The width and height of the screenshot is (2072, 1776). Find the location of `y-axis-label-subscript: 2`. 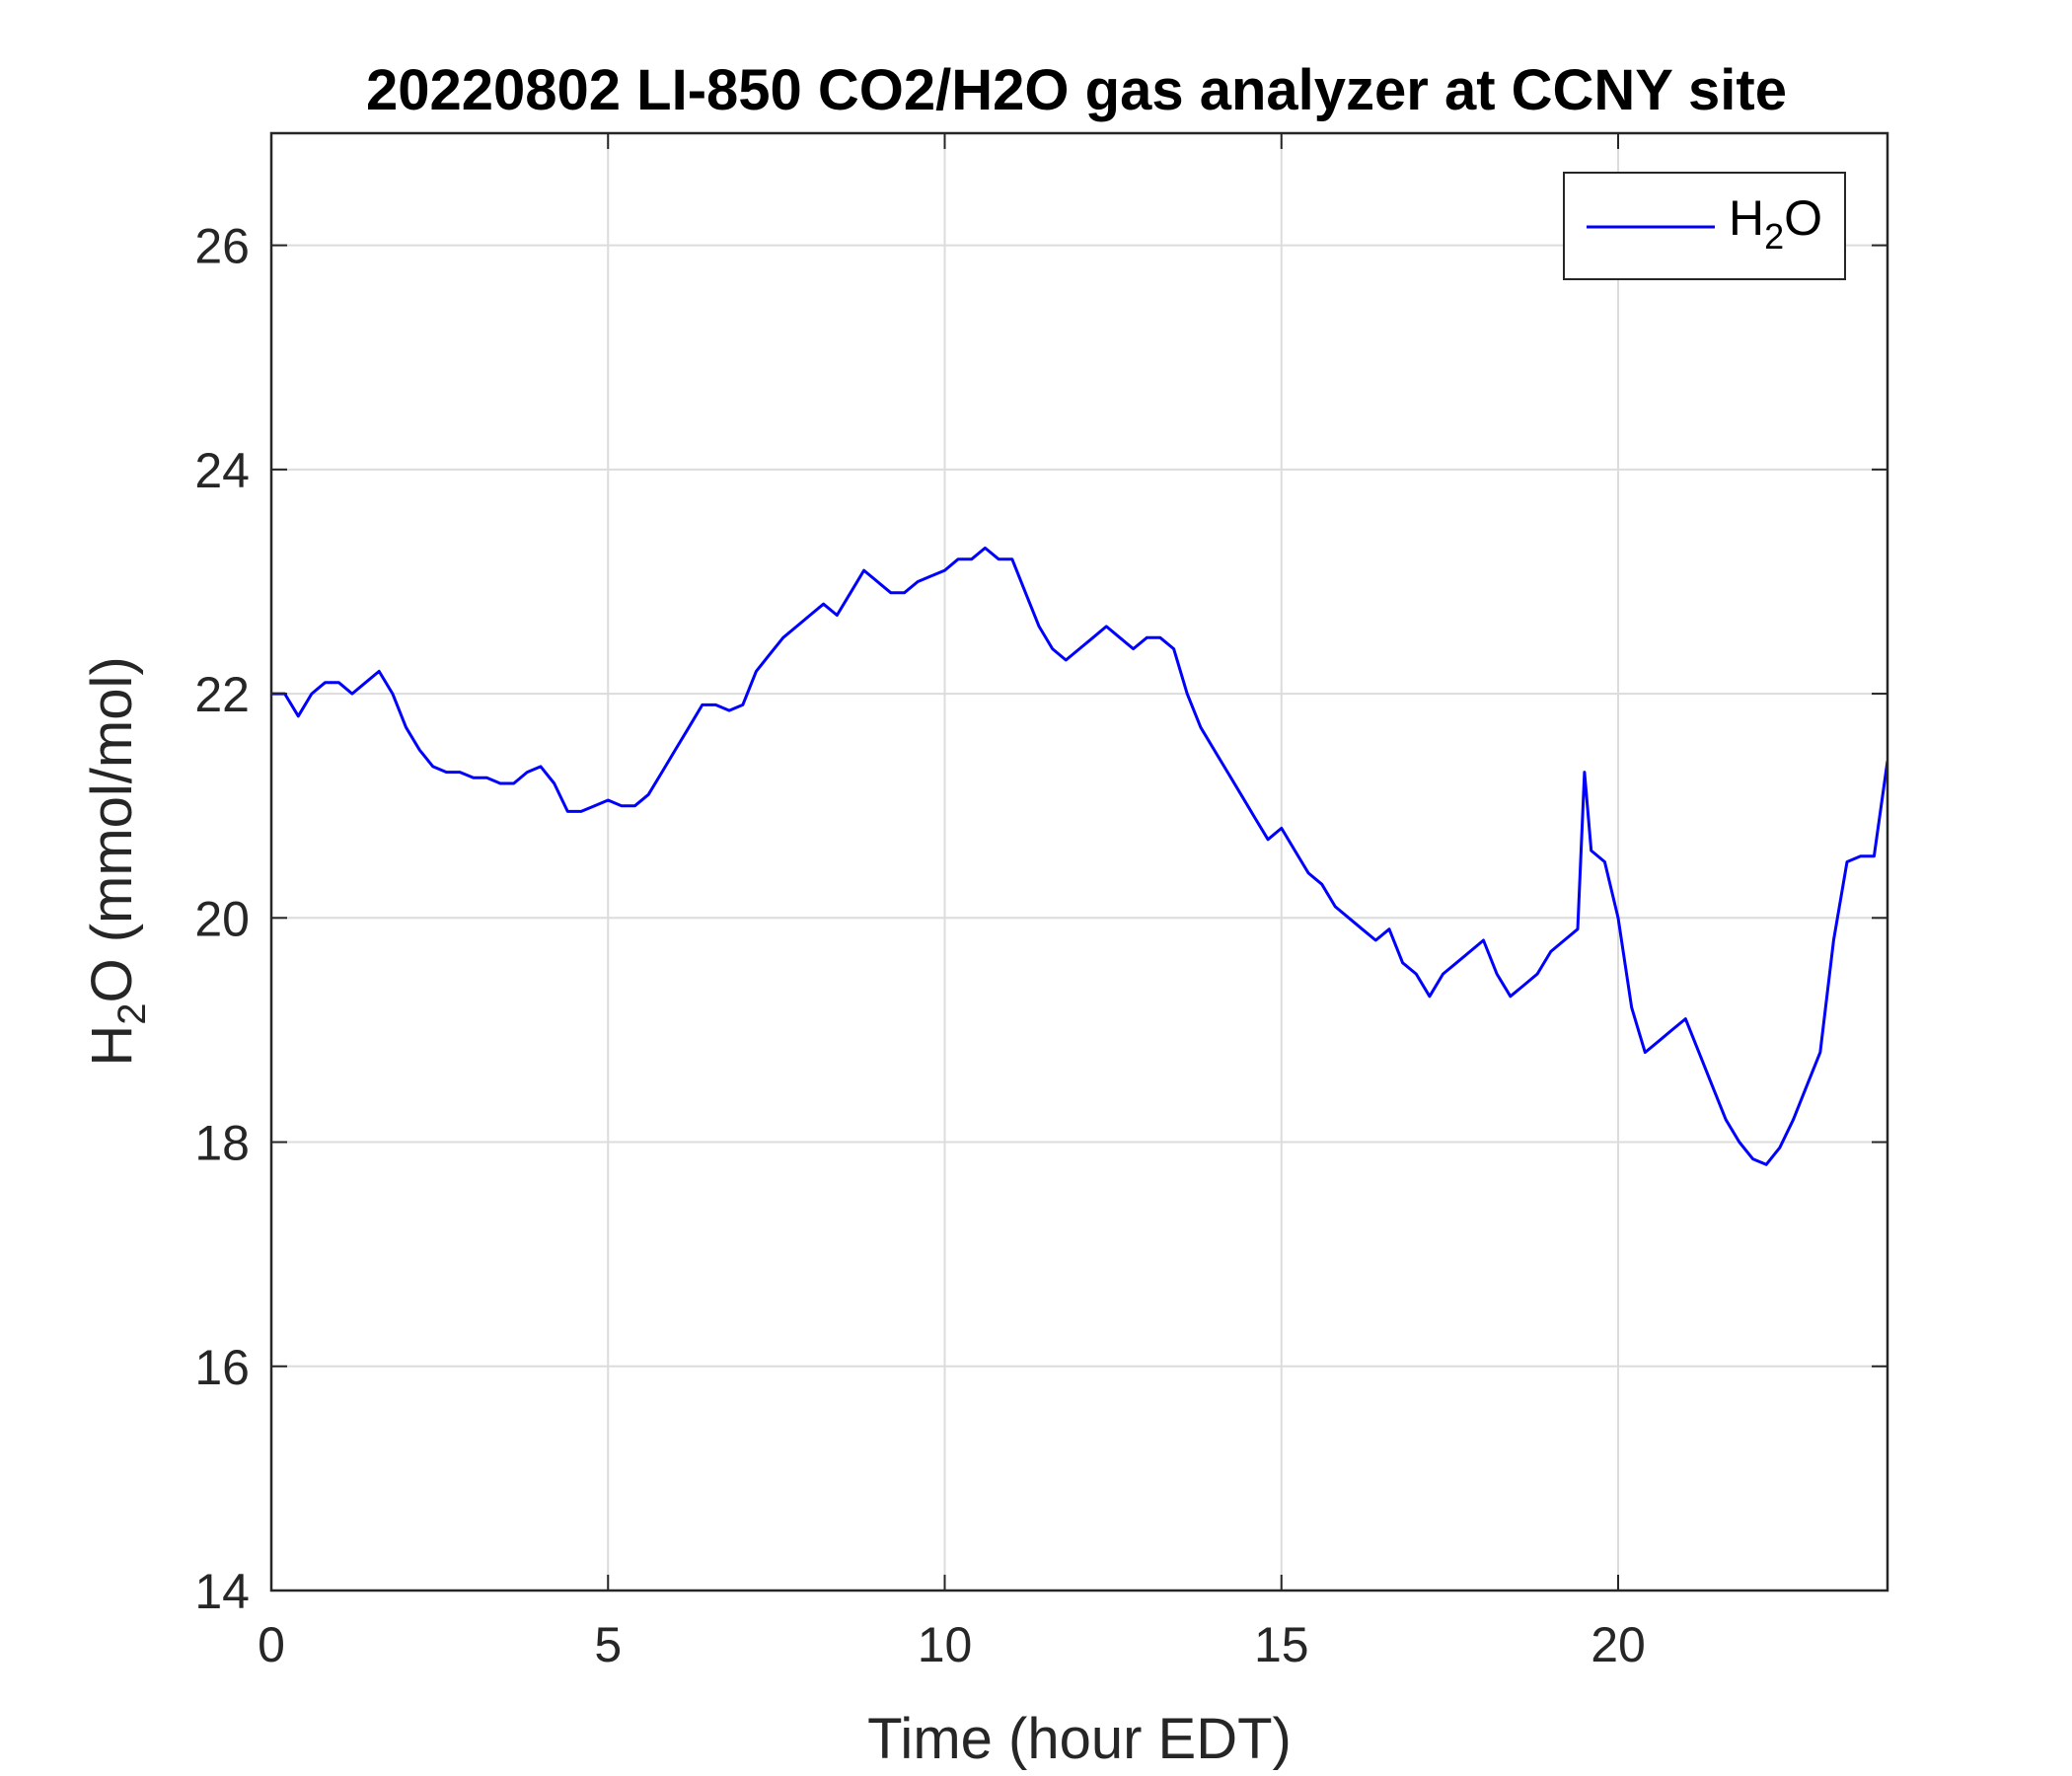

y-axis-label-subscript: 2 is located at coordinates (132, 1014).